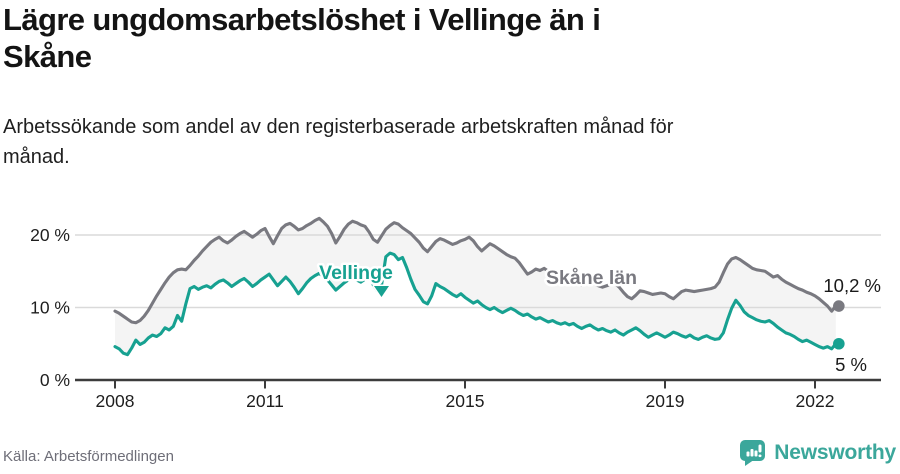  Describe the element at coordinates (36, 157) in the screenshot. I see `chart-subtitle-line-2: månad.` at that location.